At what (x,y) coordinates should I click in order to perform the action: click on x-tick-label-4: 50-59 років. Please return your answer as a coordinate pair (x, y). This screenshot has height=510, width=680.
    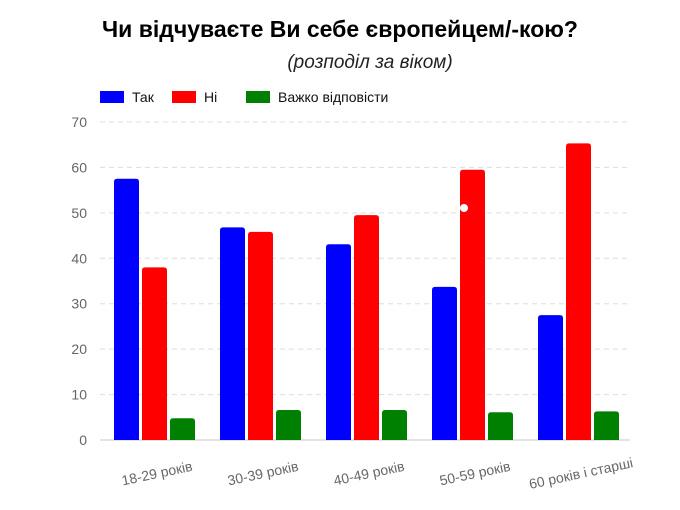
    Looking at the image, I should click on (475, 473).